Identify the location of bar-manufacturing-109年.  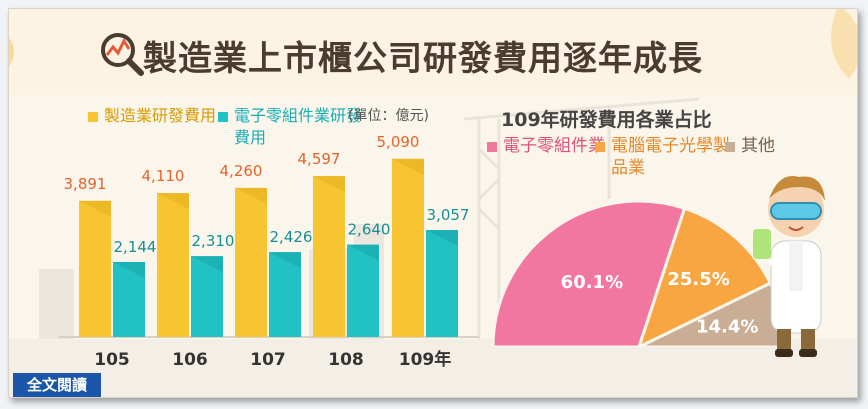
(408, 247).